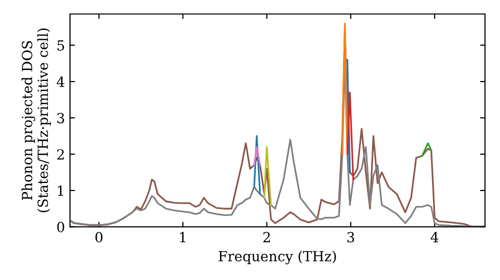  I want to click on x-tick-label: 4, so click(434, 237).